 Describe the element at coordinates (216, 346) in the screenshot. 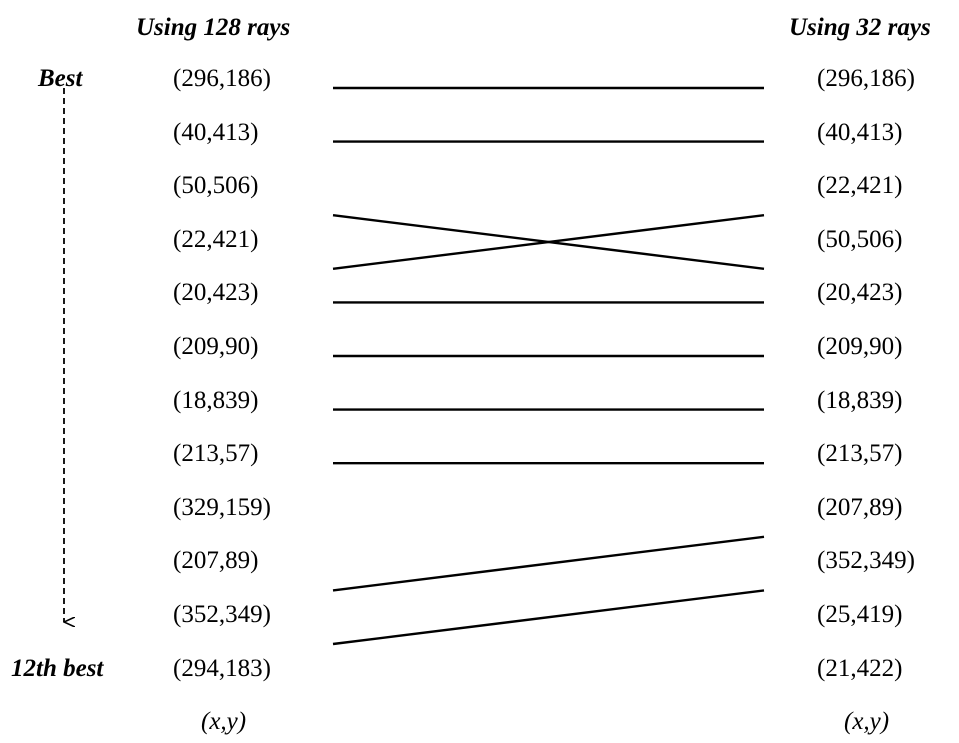

I see `left-rank-6: (209,90)` at that location.